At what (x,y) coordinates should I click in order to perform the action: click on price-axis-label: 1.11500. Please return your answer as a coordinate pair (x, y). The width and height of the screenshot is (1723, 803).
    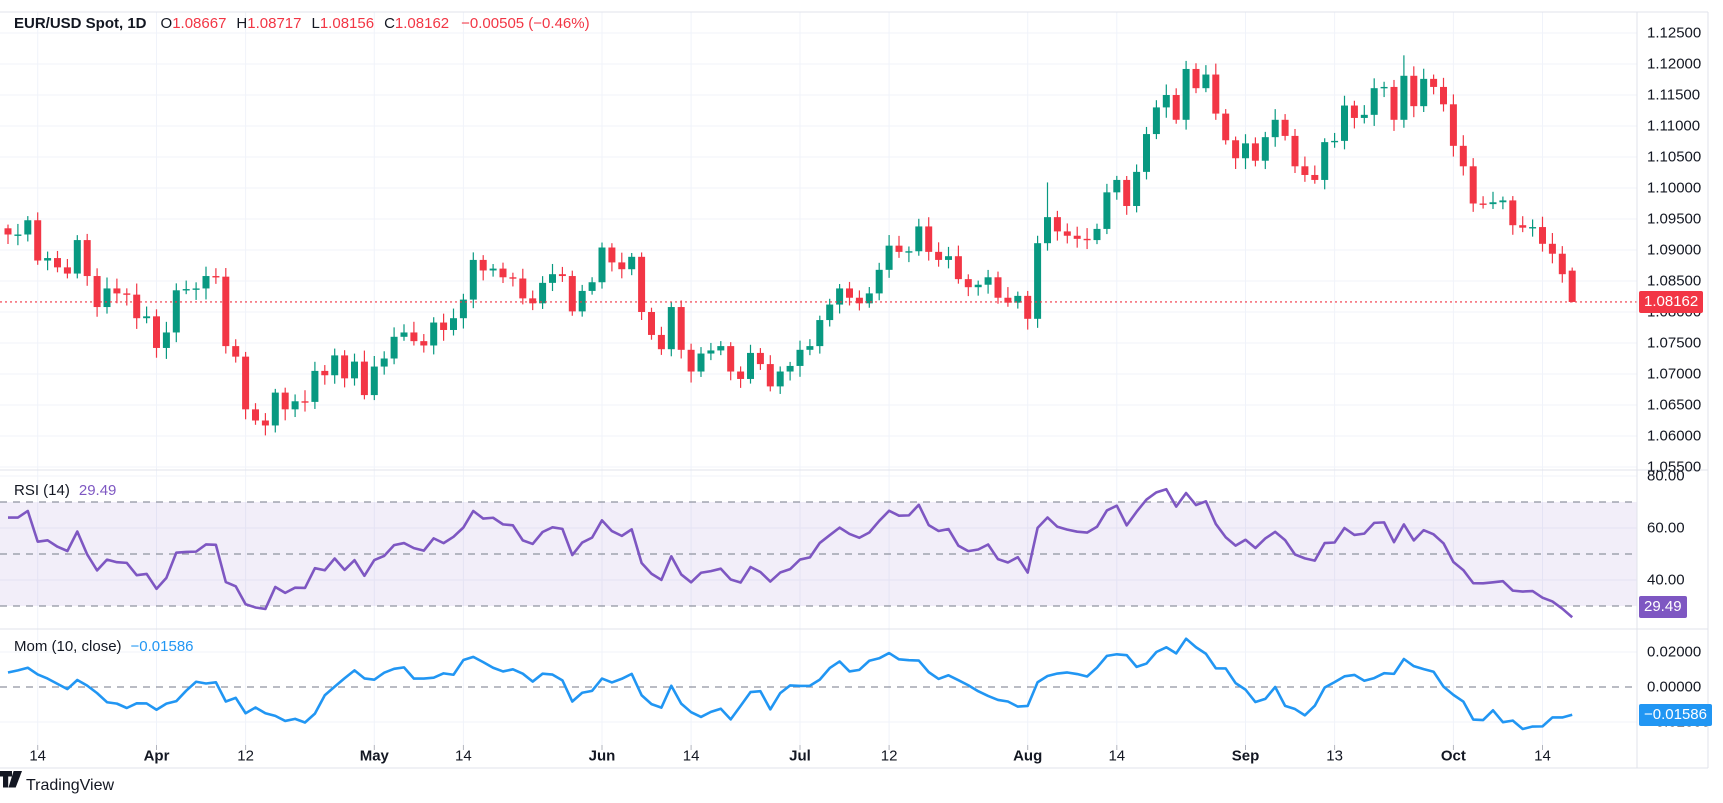
    Looking at the image, I should click on (1674, 95).